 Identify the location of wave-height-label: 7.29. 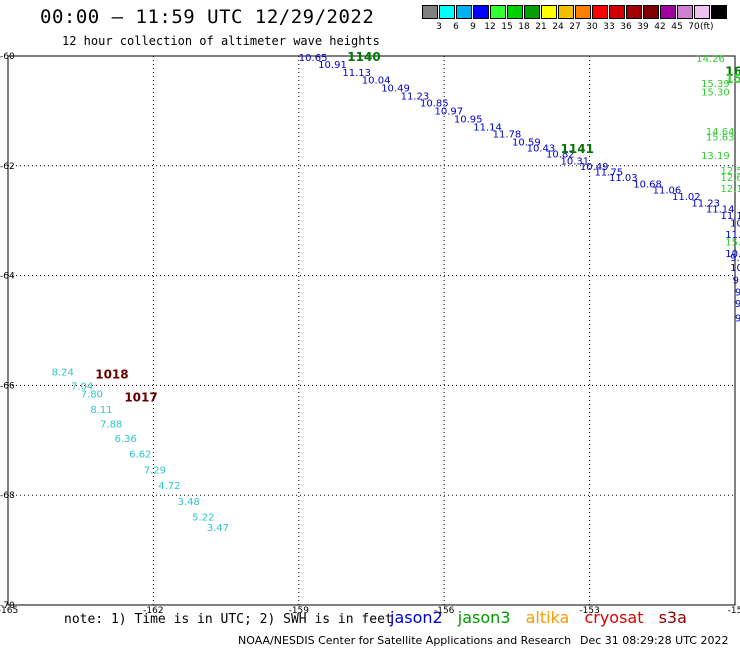
(155, 470).